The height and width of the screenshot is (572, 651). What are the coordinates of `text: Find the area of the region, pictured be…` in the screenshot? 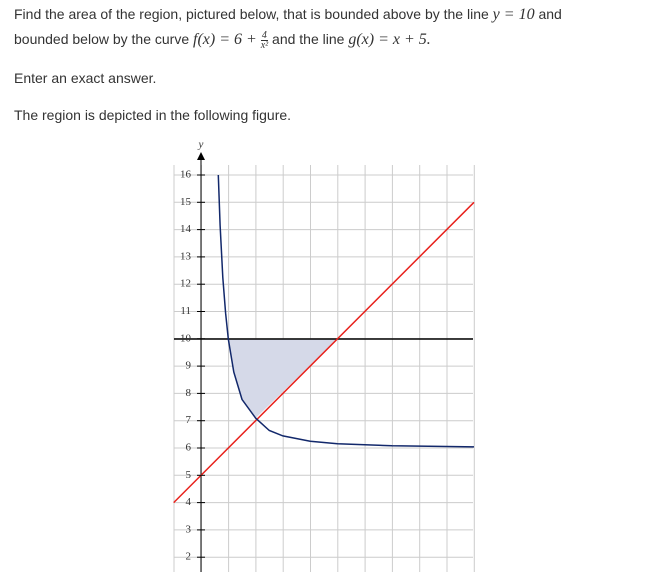 It's located at (251, 14).